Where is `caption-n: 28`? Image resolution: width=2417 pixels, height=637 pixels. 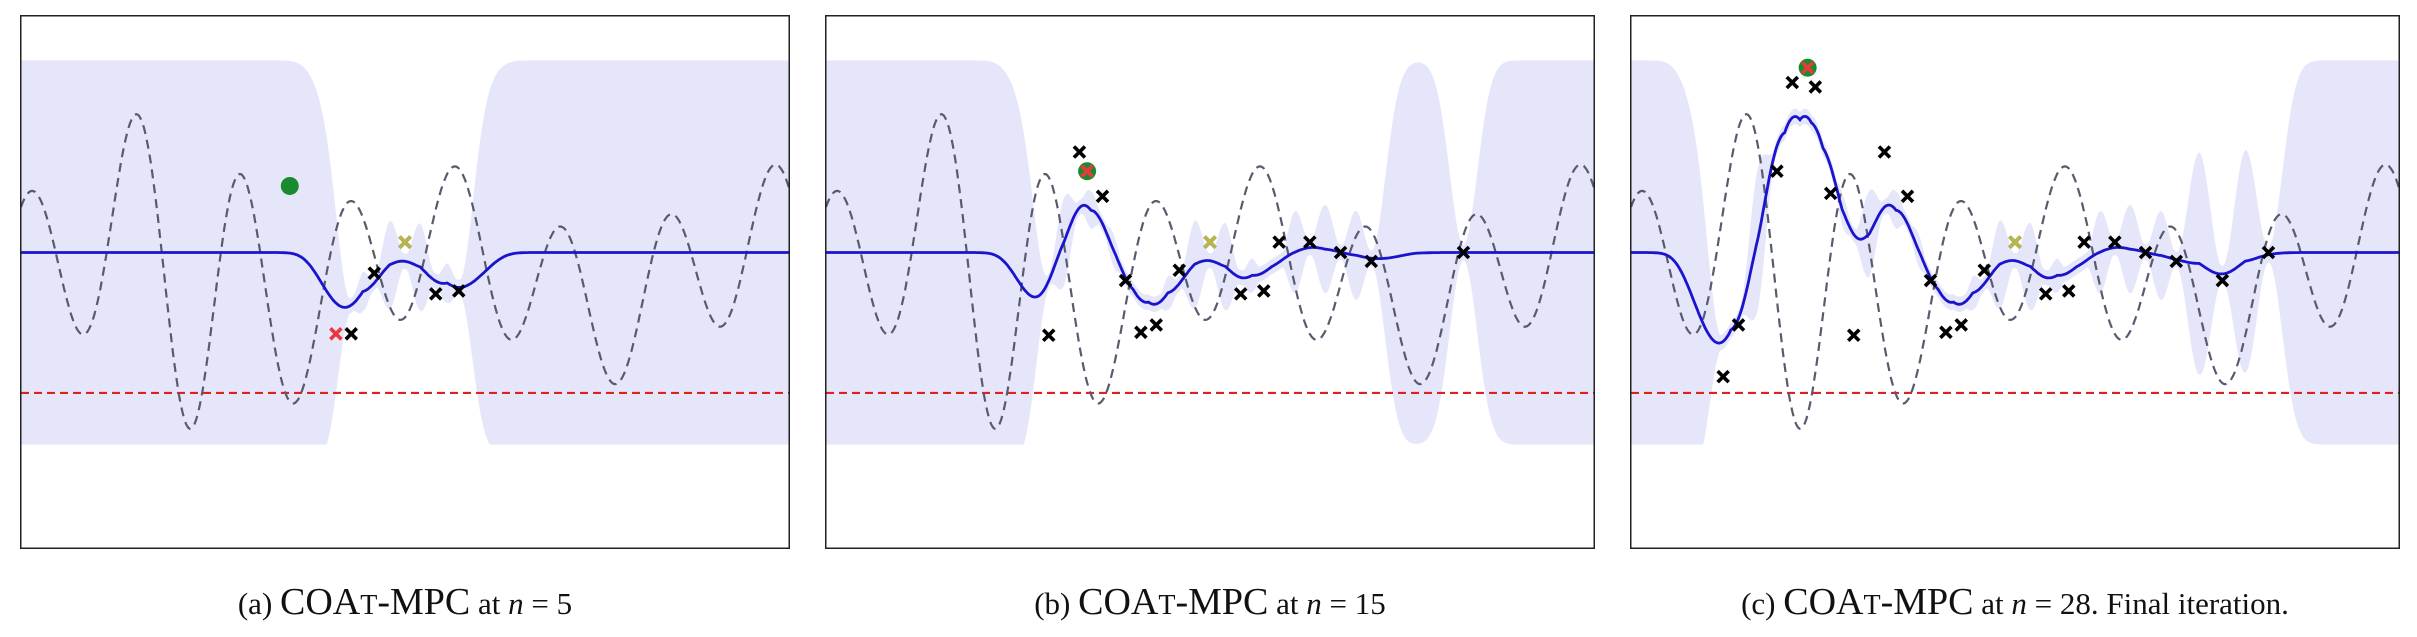
caption-n: 28 is located at coordinates (2075, 603).